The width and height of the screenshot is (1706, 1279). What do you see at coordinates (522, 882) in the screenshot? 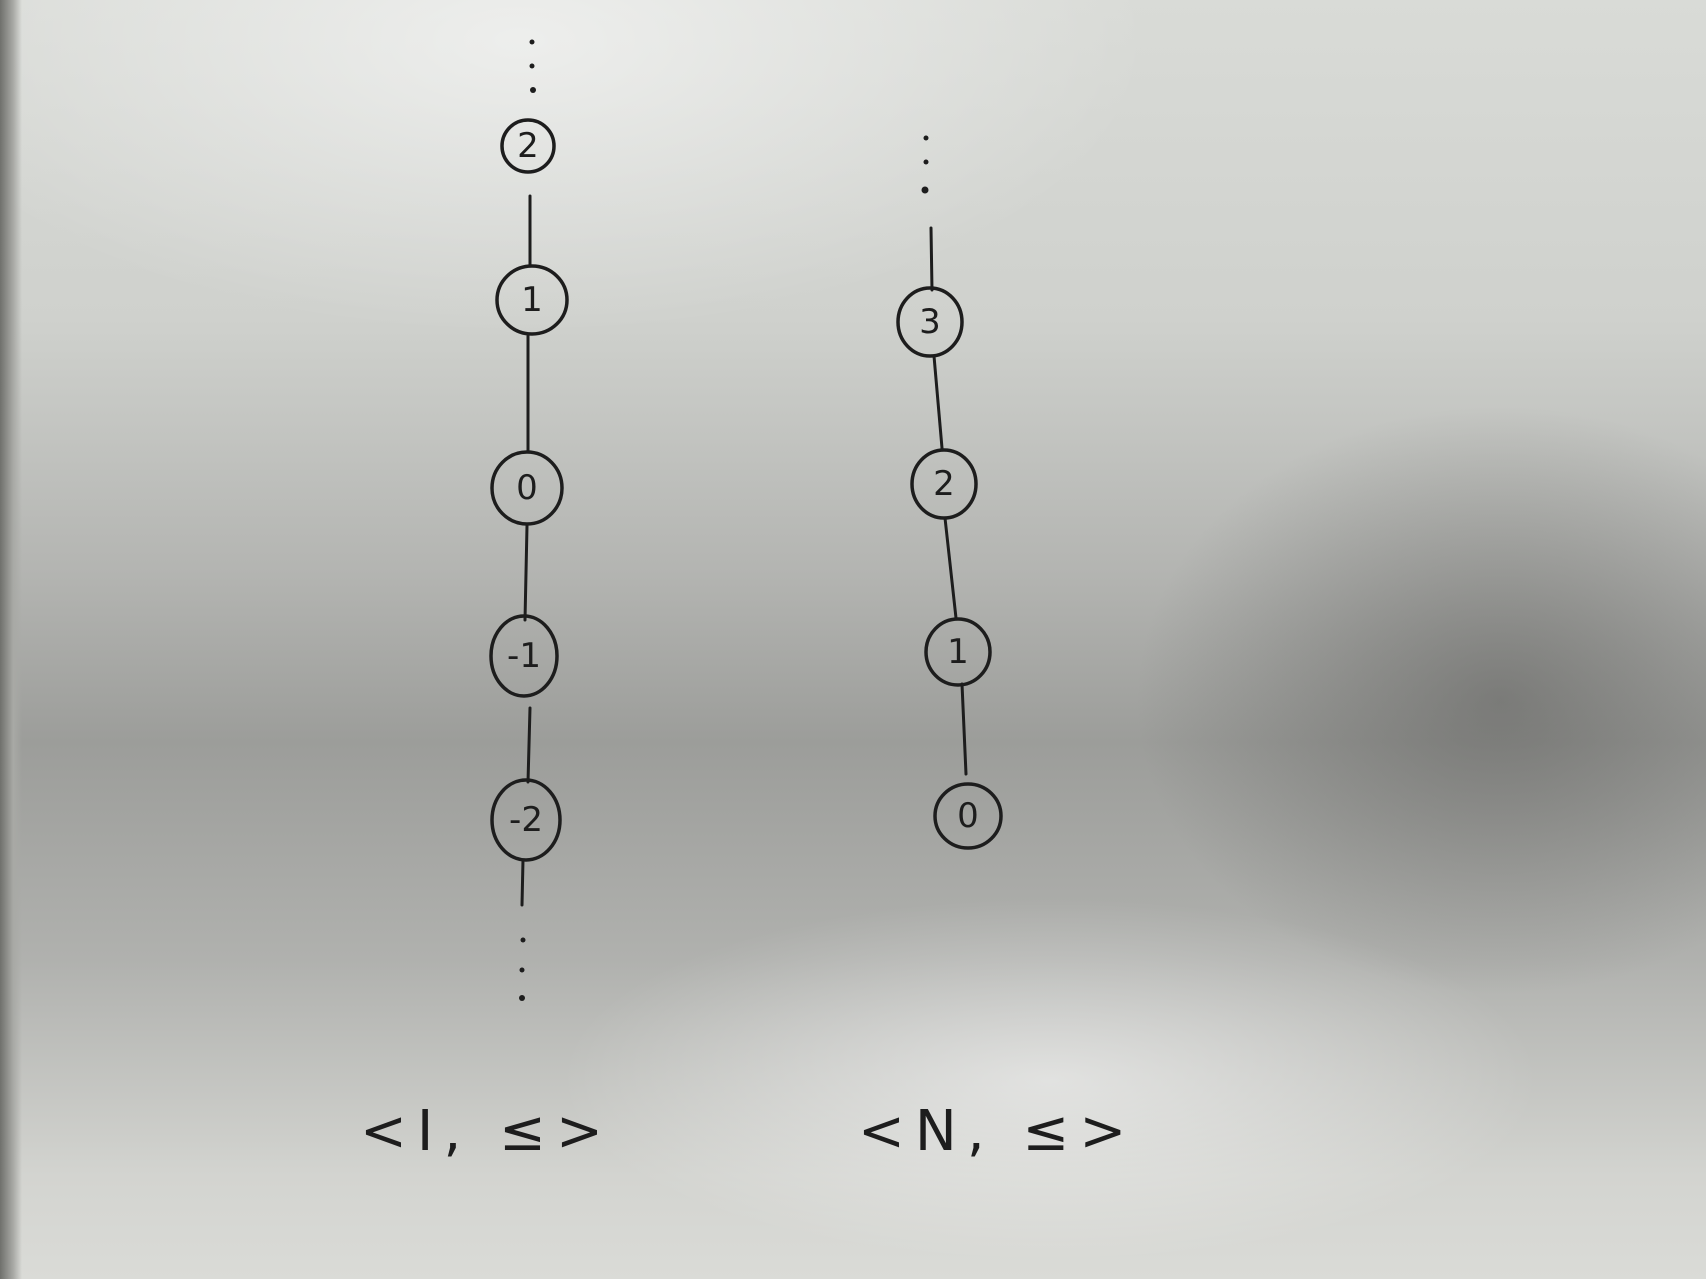
I see `edge-neg2-below` at bounding box center [522, 882].